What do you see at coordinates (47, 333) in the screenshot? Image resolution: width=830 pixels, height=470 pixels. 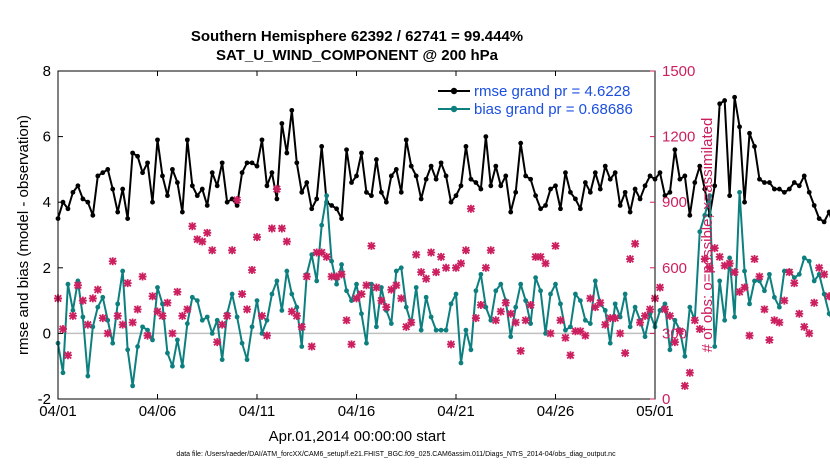 I see `y-tick-label: 0` at bounding box center [47, 333].